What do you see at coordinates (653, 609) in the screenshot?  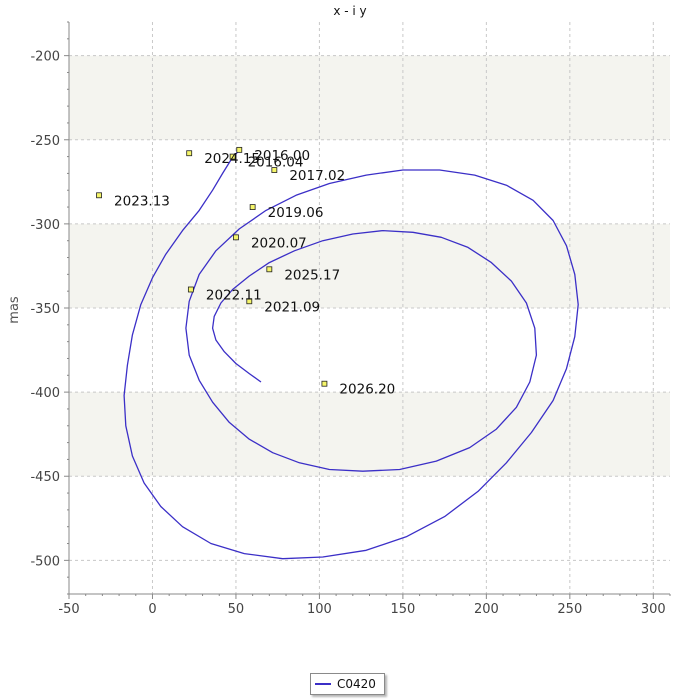 I see `x-tick-label: 300` at bounding box center [653, 609].